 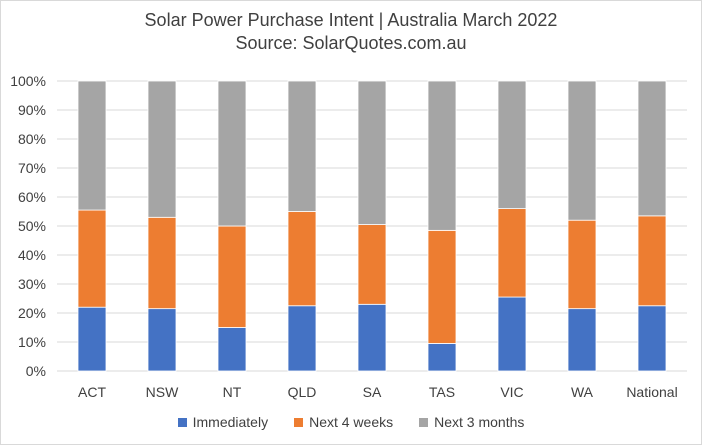 I want to click on y-tick-label: 100%, so click(x=28, y=81).